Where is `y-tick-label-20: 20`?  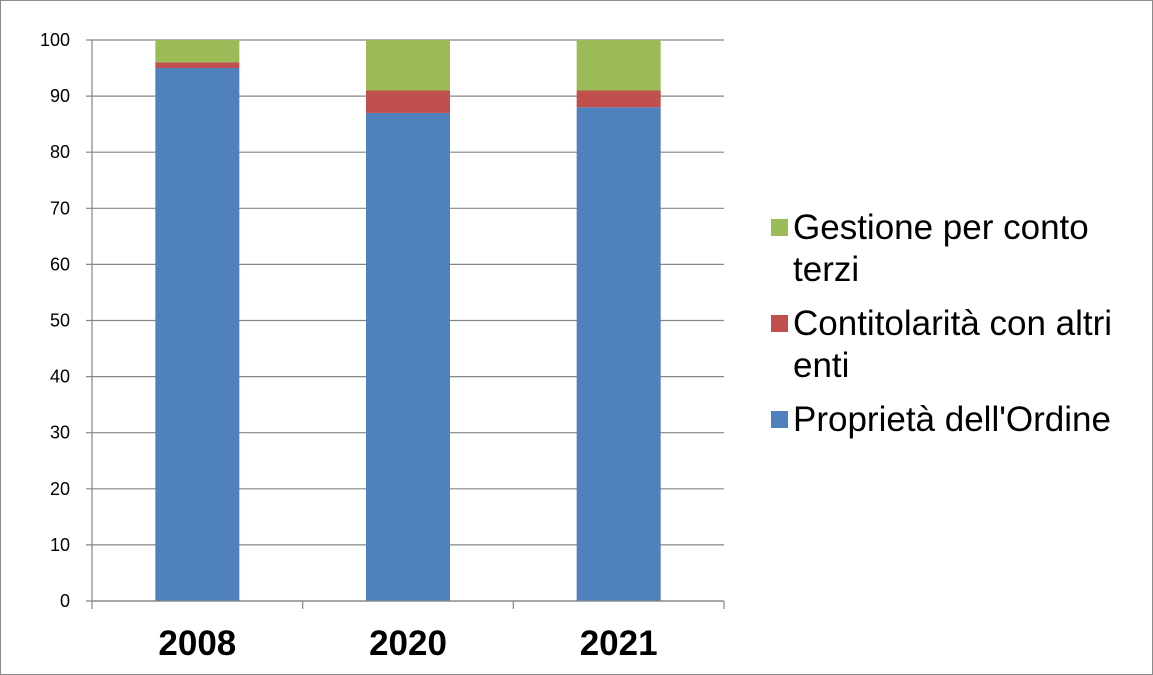
y-tick-label-20: 20 is located at coordinates (60, 489).